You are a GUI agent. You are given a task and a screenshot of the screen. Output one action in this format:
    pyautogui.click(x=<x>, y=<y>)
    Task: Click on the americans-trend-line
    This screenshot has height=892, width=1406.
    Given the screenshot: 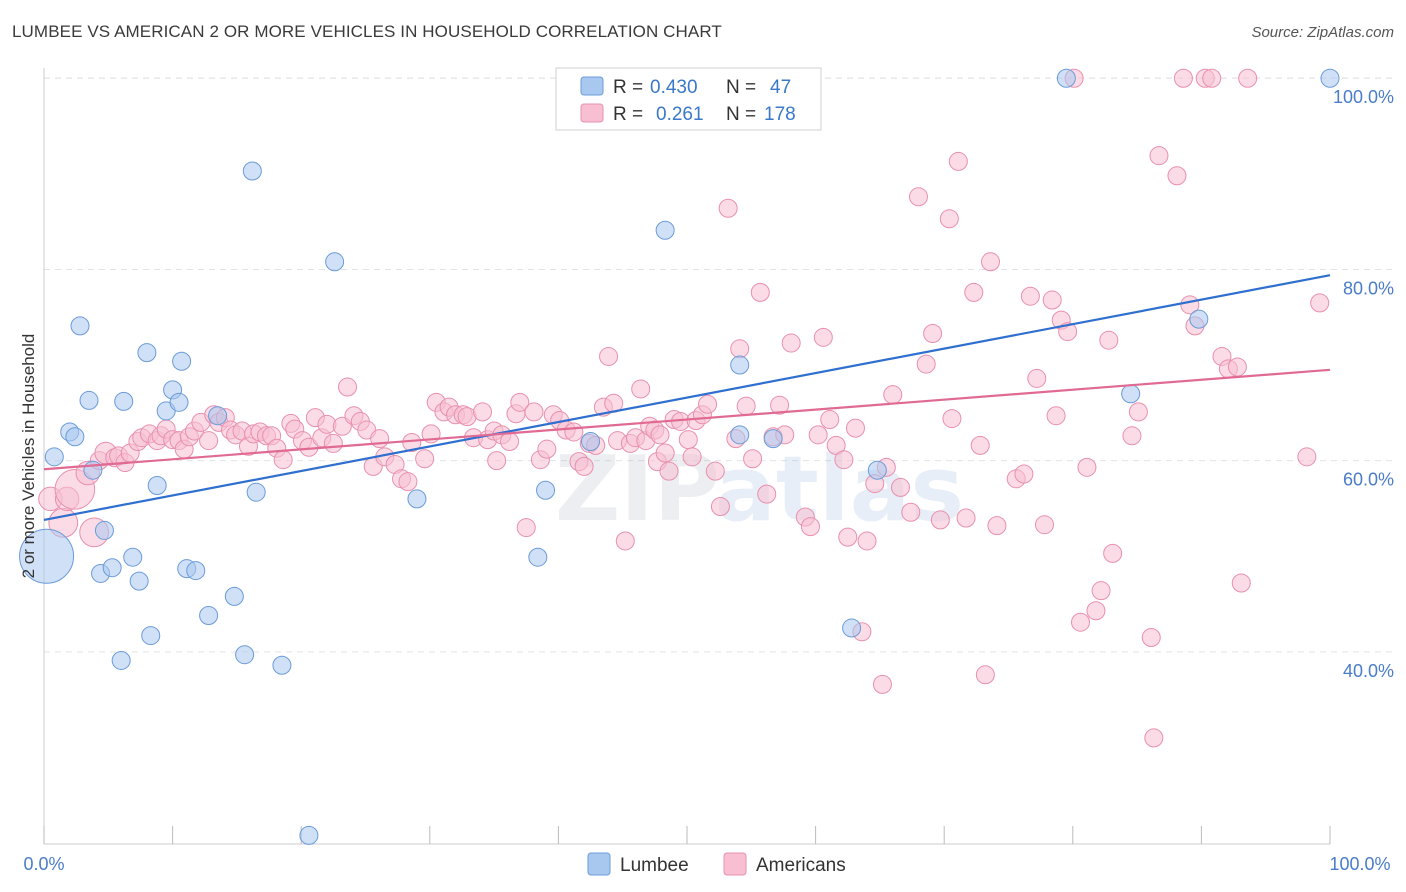 What is the action you would take?
    pyautogui.click(x=687, y=419)
    